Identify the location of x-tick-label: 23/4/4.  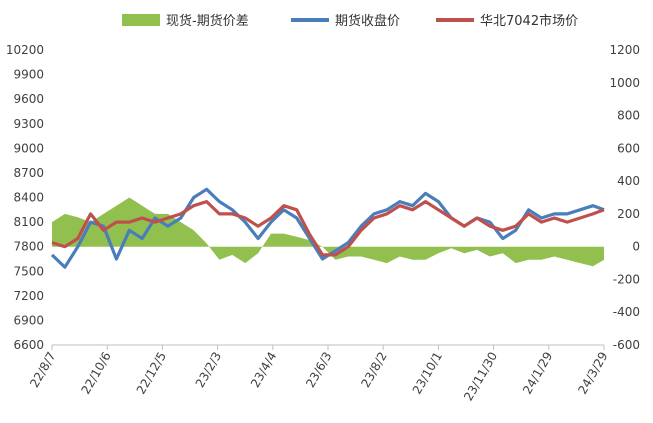
(263, 370).